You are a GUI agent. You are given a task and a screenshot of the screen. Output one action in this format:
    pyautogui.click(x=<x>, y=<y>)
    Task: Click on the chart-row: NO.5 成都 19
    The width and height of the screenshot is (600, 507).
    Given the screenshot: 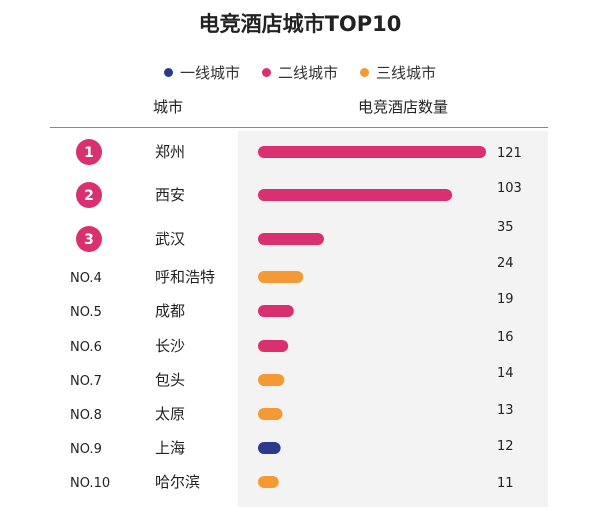 What is the action you would take?
    pyautogui.click(x=292, y=306)
    